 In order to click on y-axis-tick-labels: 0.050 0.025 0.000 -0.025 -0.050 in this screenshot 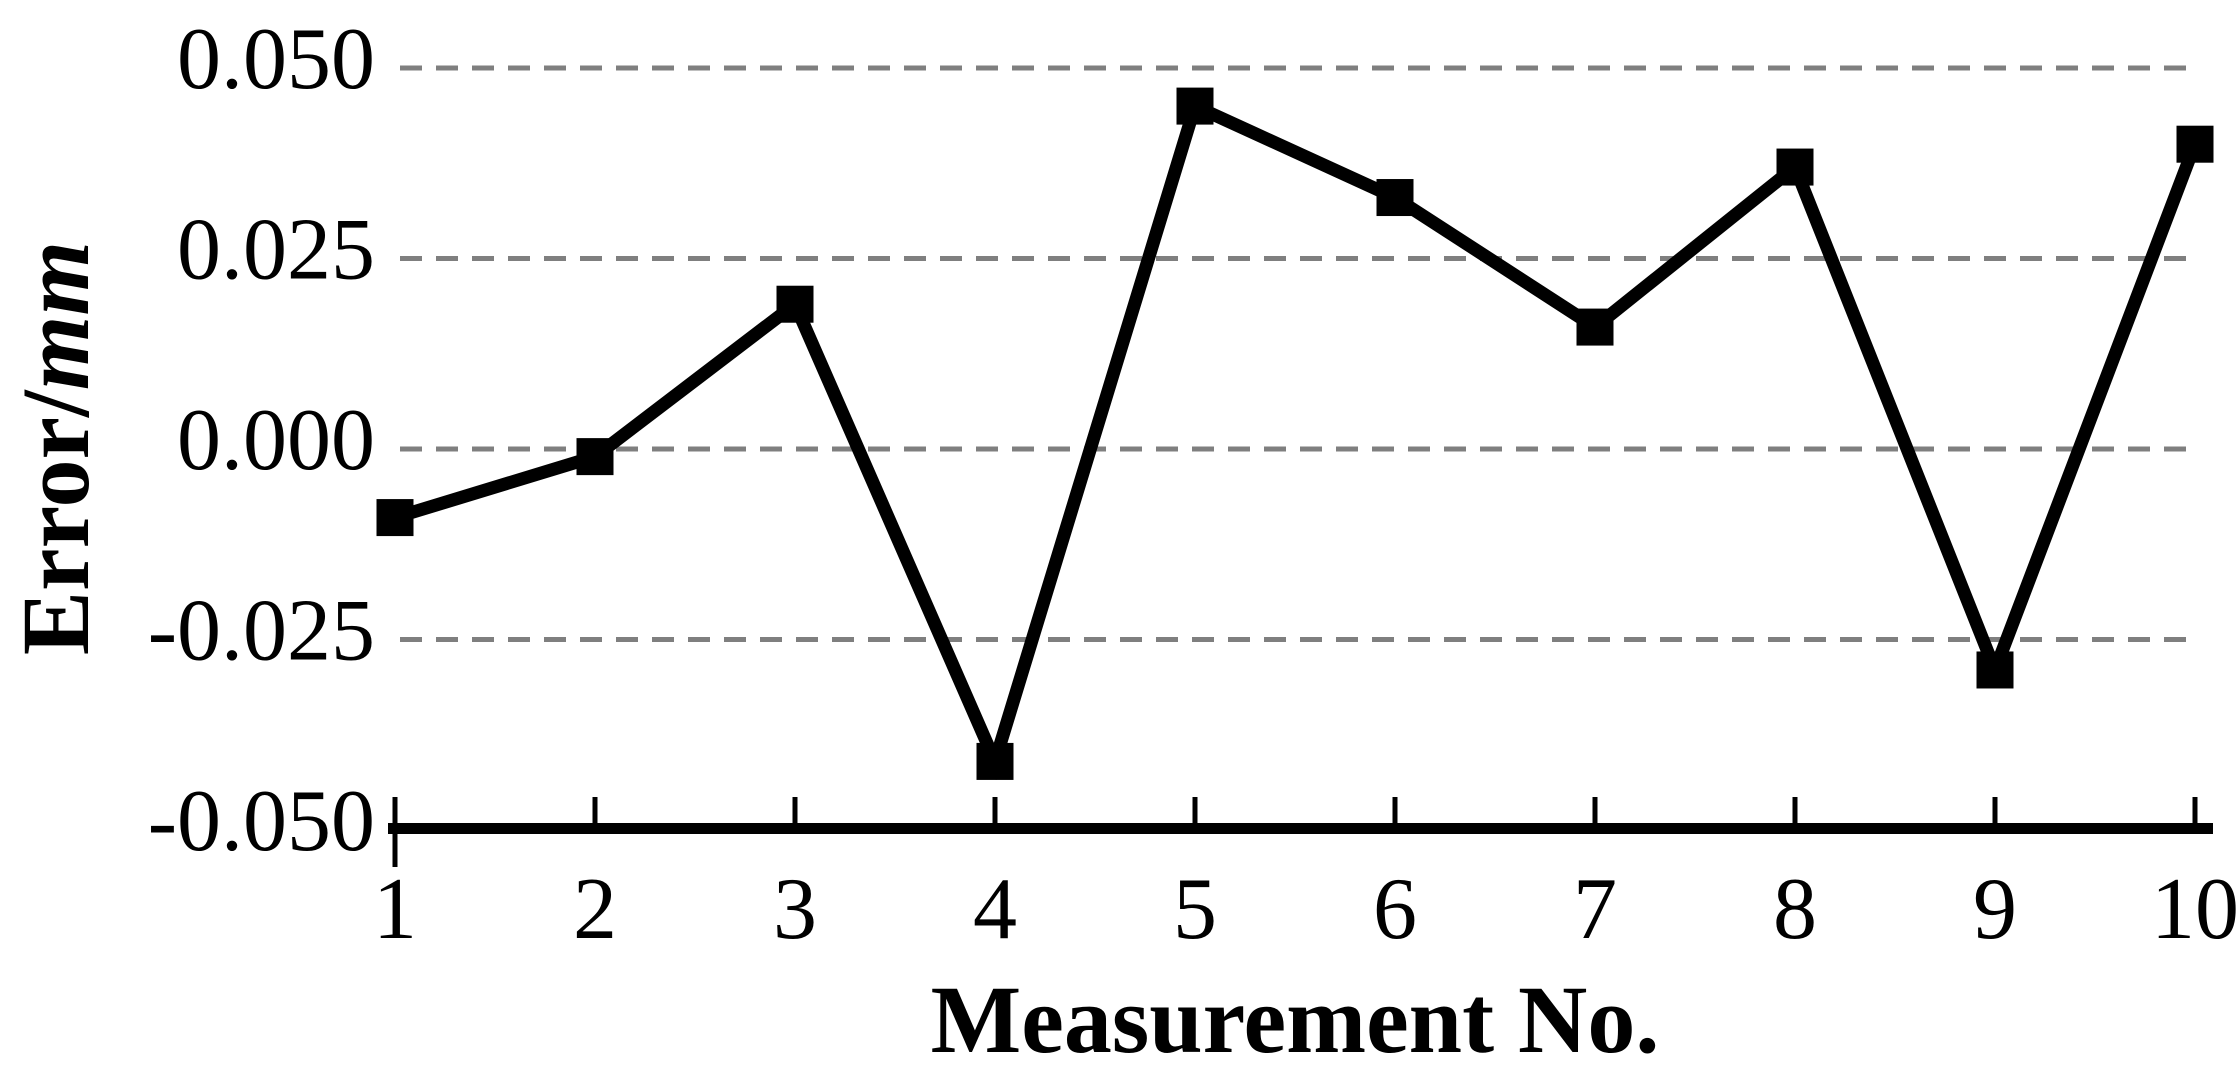, I will do `click(261, 440)`.